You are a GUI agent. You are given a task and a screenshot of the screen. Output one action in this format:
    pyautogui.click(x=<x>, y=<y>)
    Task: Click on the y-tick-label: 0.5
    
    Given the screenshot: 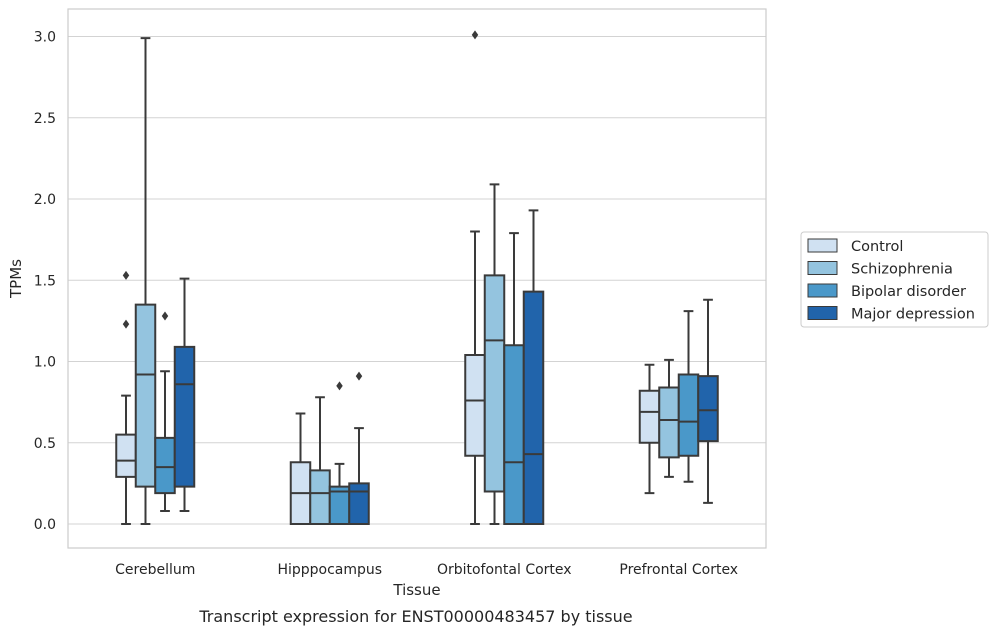 What is the action you would take?
    pyautogui.click(x=45, y=444)
    